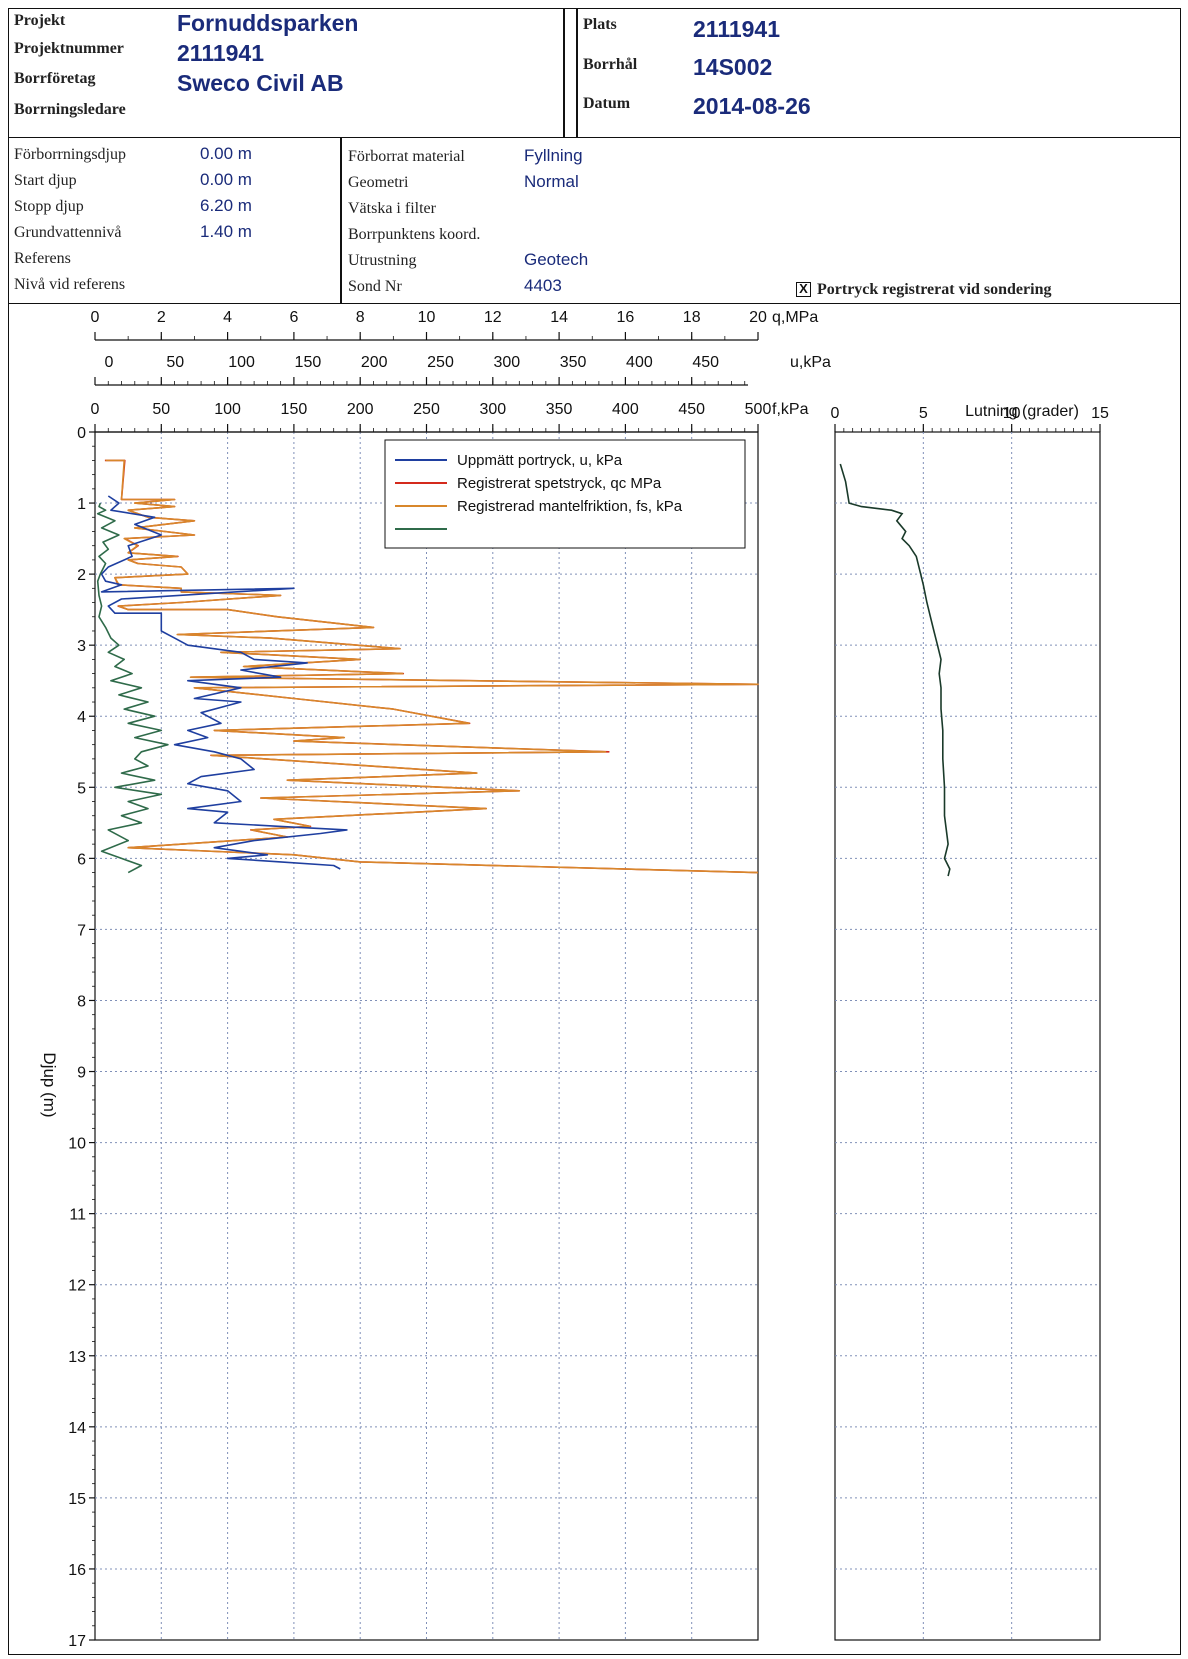  I want to click on top-axis-tick-label: 18, so click(692, 317).